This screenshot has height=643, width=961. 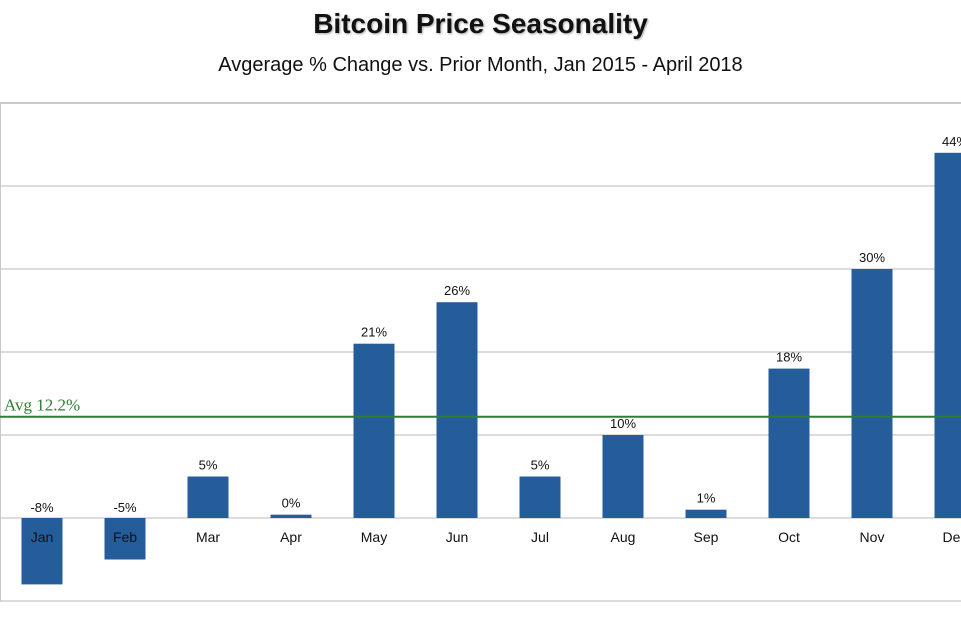 I want to click on bar-mar, so click(x=208, y=497).